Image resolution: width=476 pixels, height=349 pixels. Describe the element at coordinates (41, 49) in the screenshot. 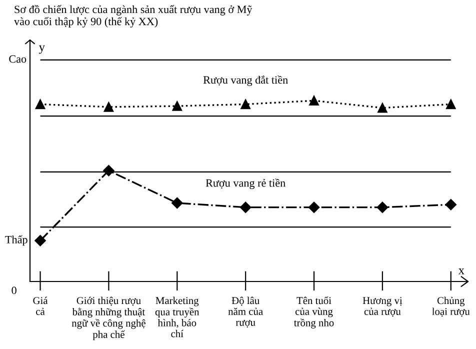

I see `y-axis-title: y` at that location.